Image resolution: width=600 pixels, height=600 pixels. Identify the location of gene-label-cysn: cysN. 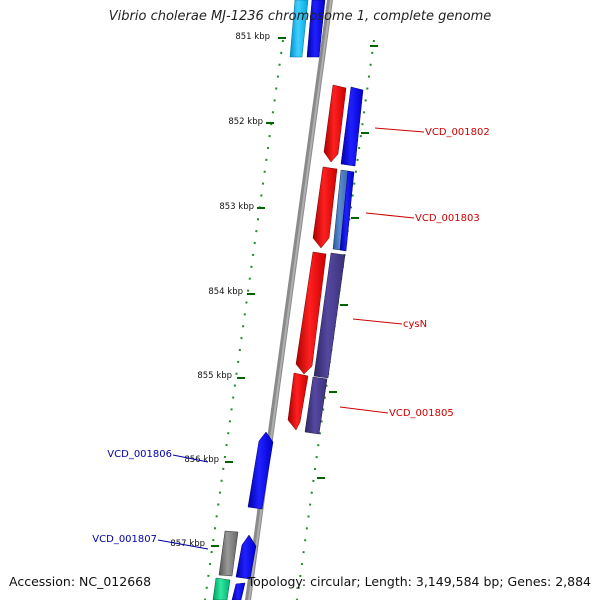
(415, 324).